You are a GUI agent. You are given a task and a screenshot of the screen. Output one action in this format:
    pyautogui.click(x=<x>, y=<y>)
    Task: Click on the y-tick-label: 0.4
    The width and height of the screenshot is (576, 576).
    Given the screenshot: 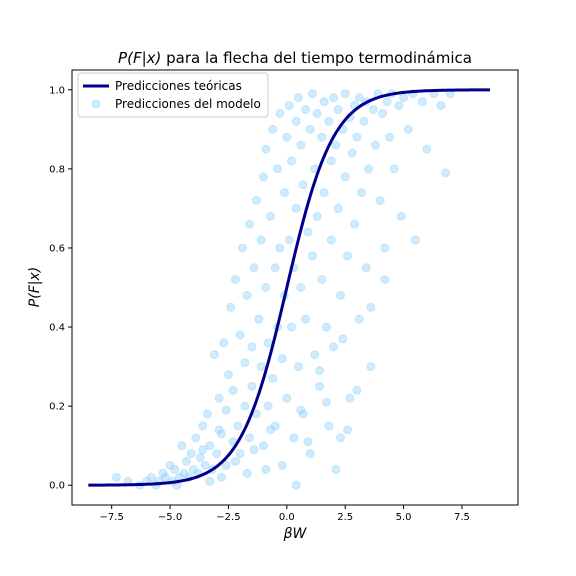 What is the action you would take?
    pyautogui.click(x=57, y=328)
    